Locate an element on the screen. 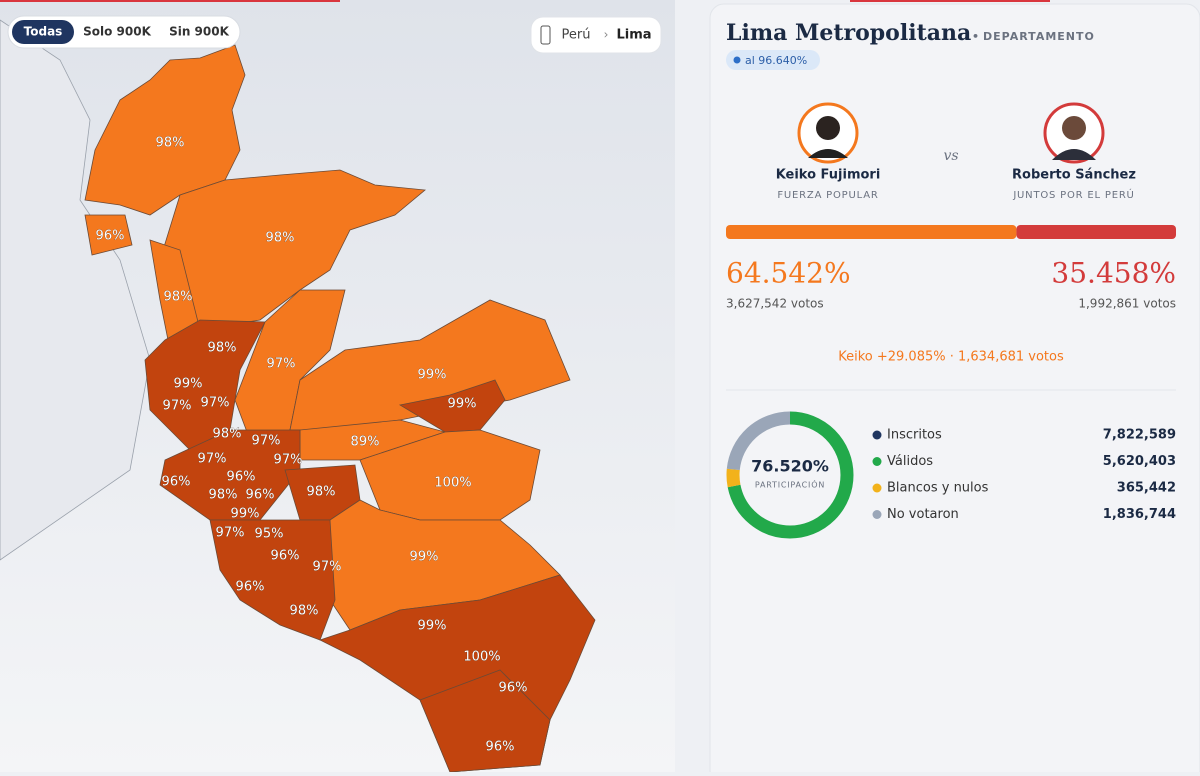  crumb: Lima is located at coordinates (633, 35).